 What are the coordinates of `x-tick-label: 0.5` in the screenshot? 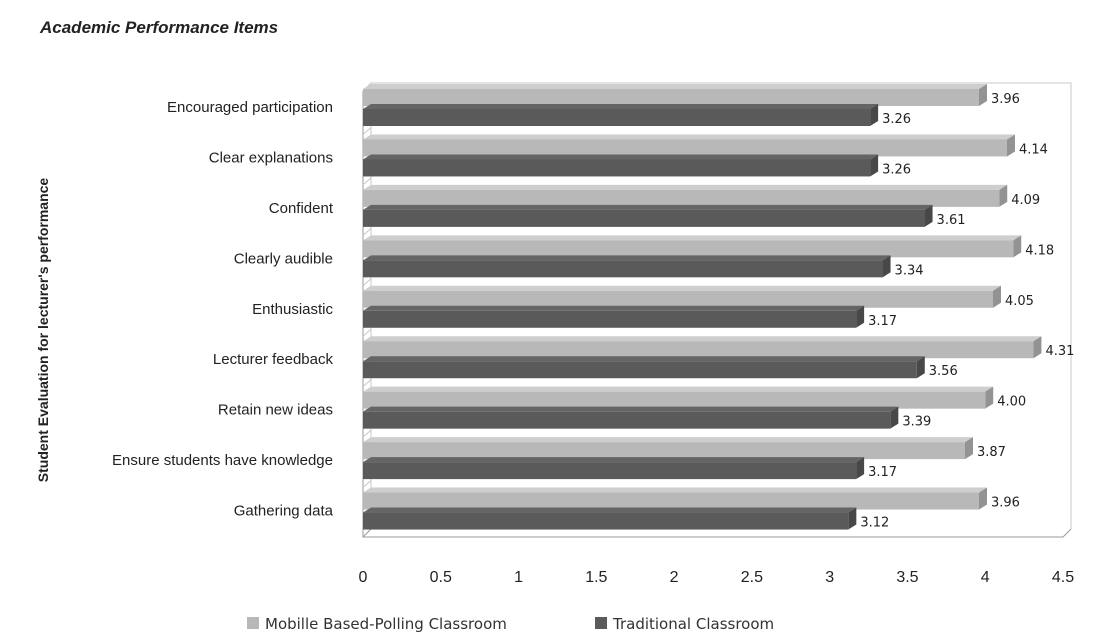 It's located at (441, 577).